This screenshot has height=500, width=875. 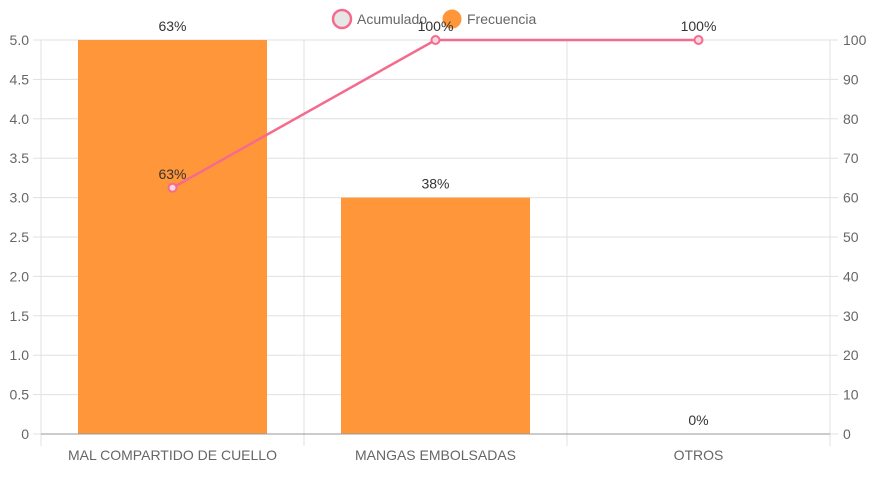 What do you see at coordinates (851, 198) in the screenshot?
I see `y-right-tick-label: 60` at bounding box center [851, 198].